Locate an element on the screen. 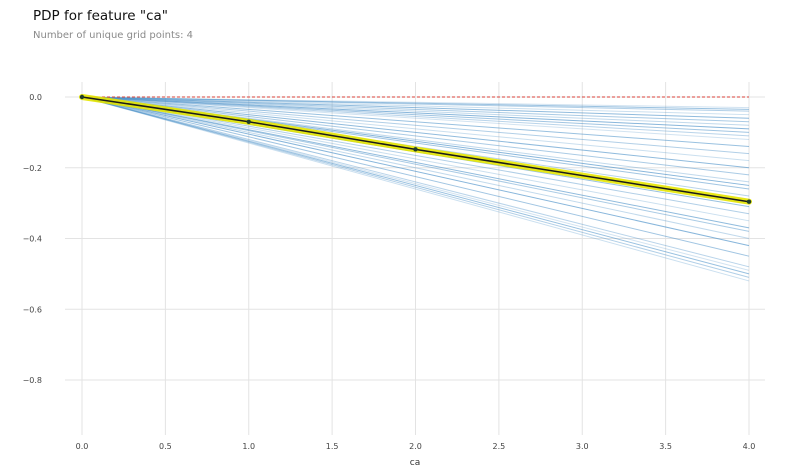 Image resolution: width=800 pixels, height=474 pixels. x-axis-label: ca is located at coordinates (415, 463).